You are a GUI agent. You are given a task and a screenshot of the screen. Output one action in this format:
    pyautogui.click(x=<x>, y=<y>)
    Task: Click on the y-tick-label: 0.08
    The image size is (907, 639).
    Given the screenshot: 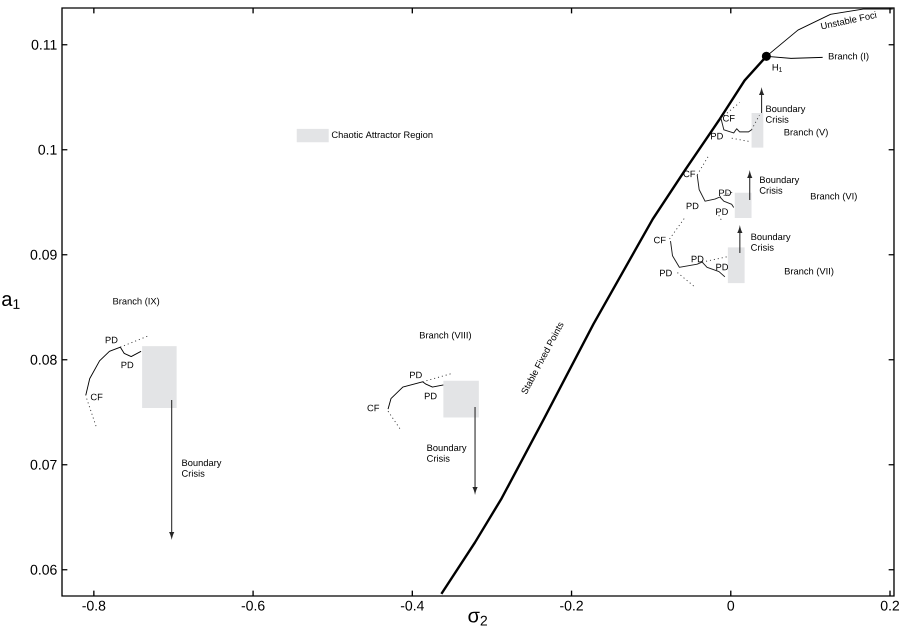 What is the action you would take?
    pyautogui.click(x=43, y=359)
    